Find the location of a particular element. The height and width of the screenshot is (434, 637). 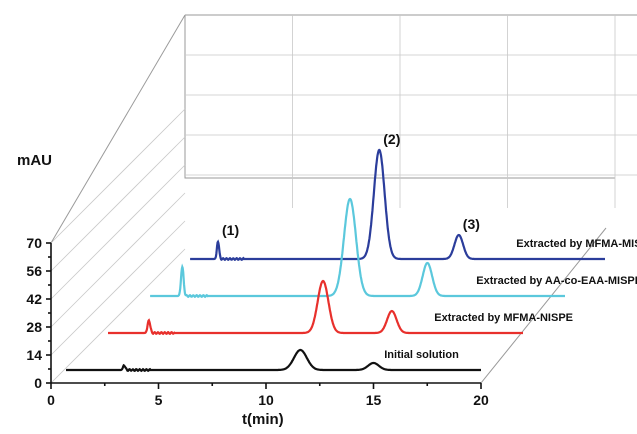

series-label-0: Initial solution is located at coordinates (421, 355).